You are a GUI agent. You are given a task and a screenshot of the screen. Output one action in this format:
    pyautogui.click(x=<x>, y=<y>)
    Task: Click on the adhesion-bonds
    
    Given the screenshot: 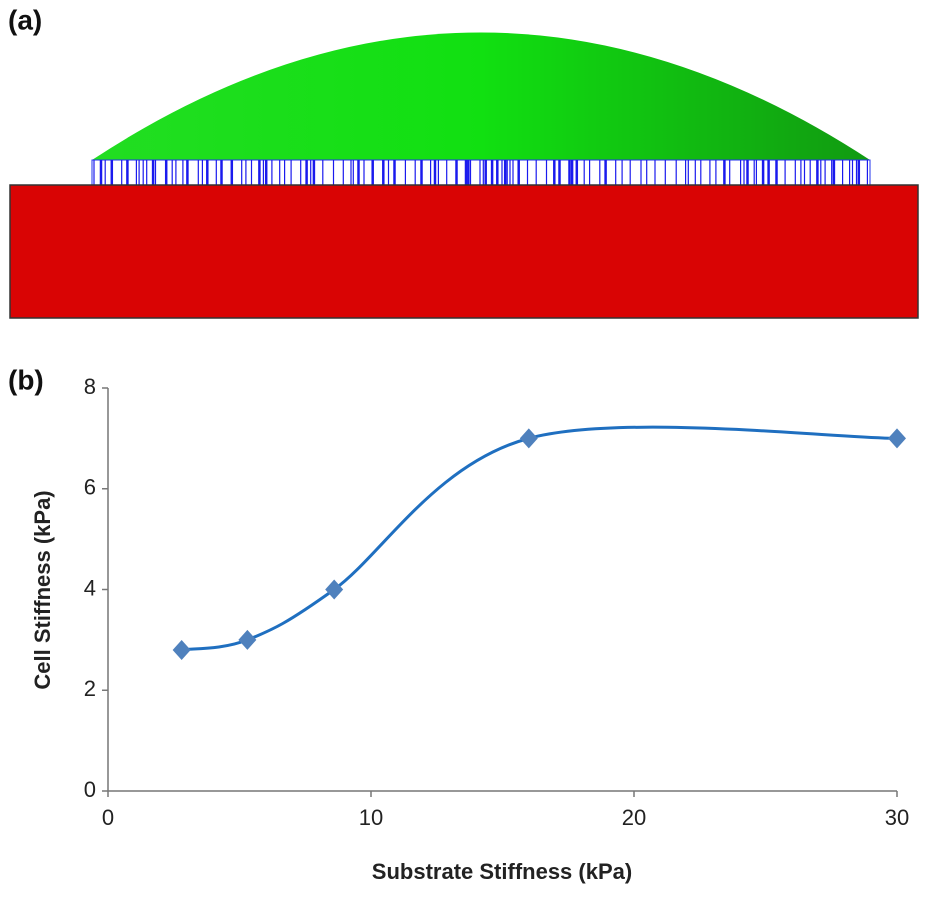 What is the action you would take?
    pyautogui.click(x=481, y=172)
    